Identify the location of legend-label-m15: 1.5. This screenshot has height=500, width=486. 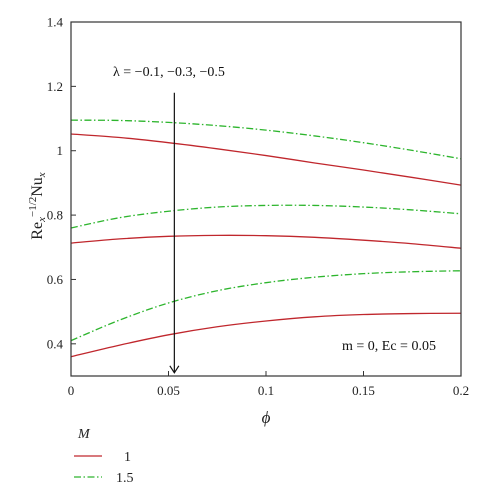
(125, 478).